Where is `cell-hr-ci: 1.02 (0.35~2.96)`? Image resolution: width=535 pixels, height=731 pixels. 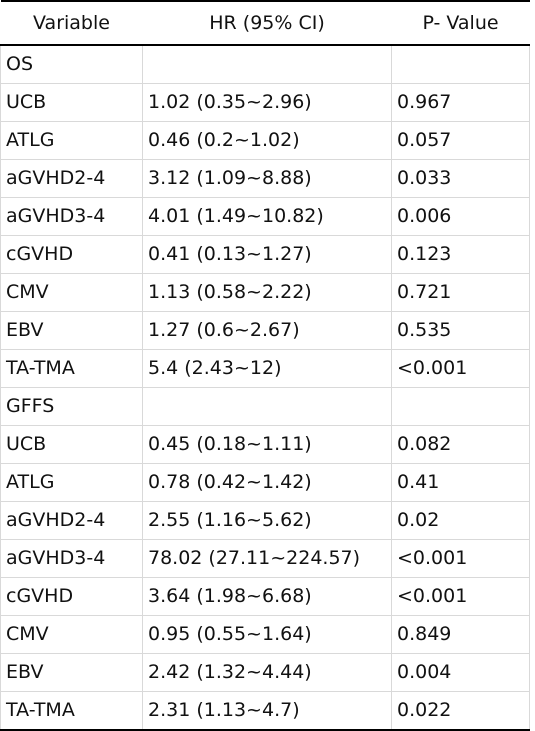
cell-hr-ci: 1.02 (0.35~2.96) is located at coordinates (267, 102).